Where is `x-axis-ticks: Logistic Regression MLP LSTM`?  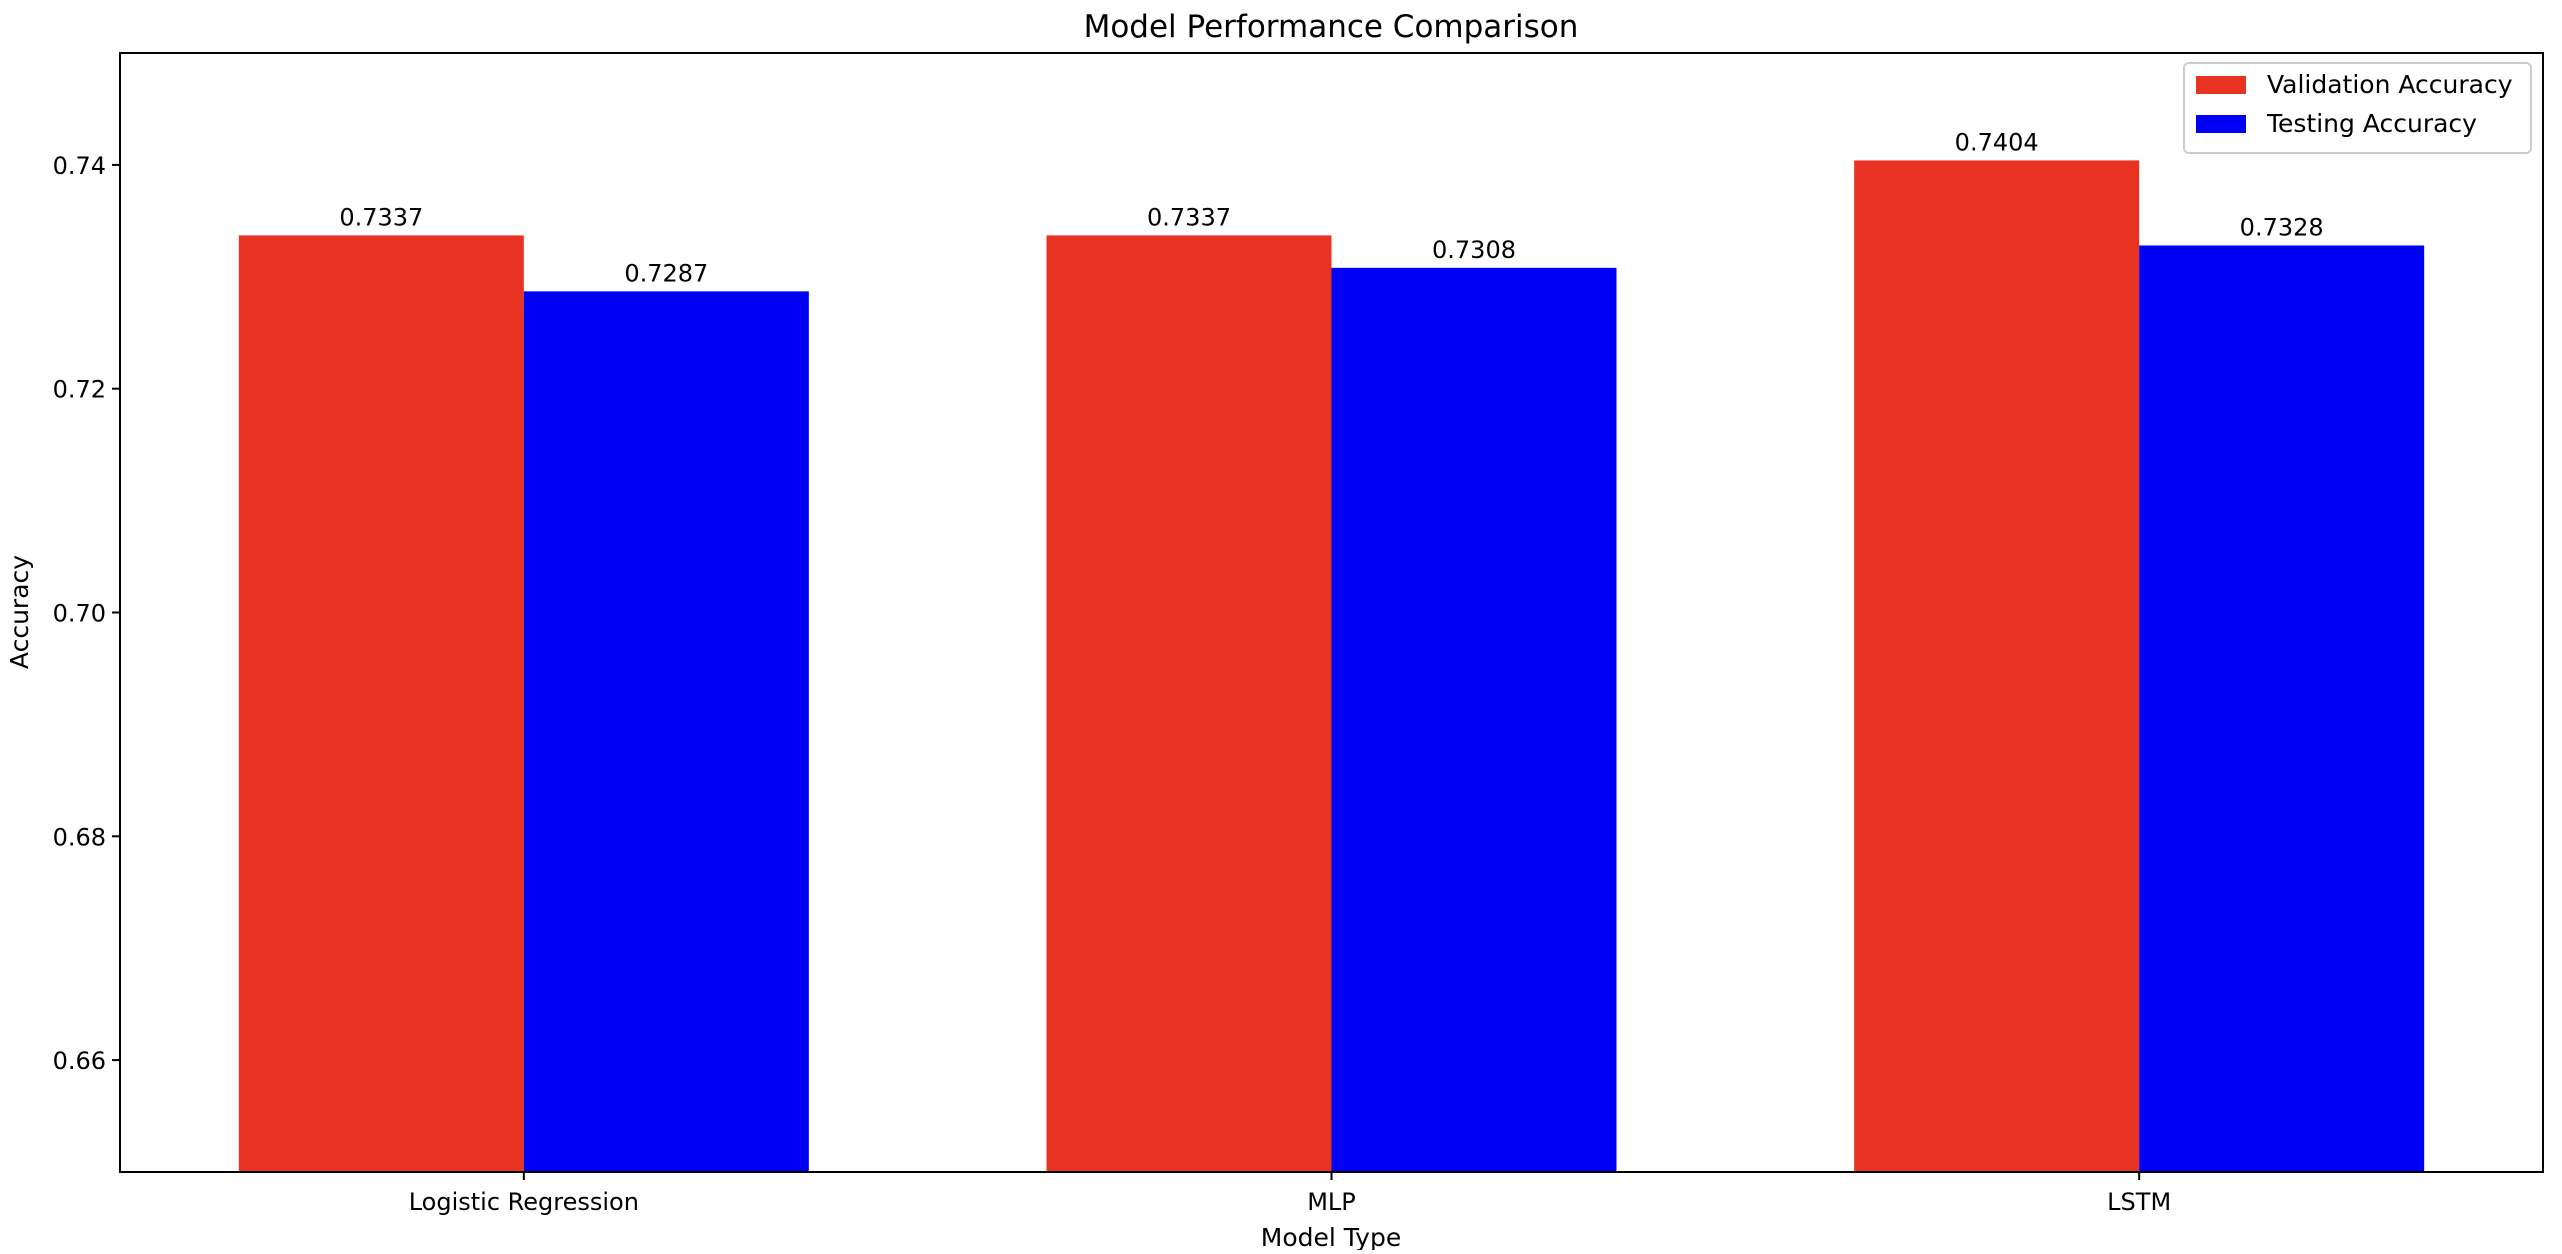 x-axis-ticks: Logistic Regression MLP LSTM is located at coordinates (1290, 1194).